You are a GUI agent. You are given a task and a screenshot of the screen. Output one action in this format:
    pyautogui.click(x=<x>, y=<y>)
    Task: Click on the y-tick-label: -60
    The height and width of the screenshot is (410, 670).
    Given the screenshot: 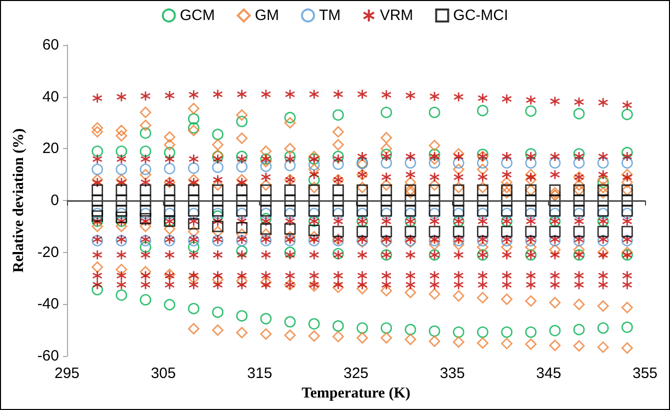 What is the action you would take?
    pyautogui.click(x=48, y=356)
    